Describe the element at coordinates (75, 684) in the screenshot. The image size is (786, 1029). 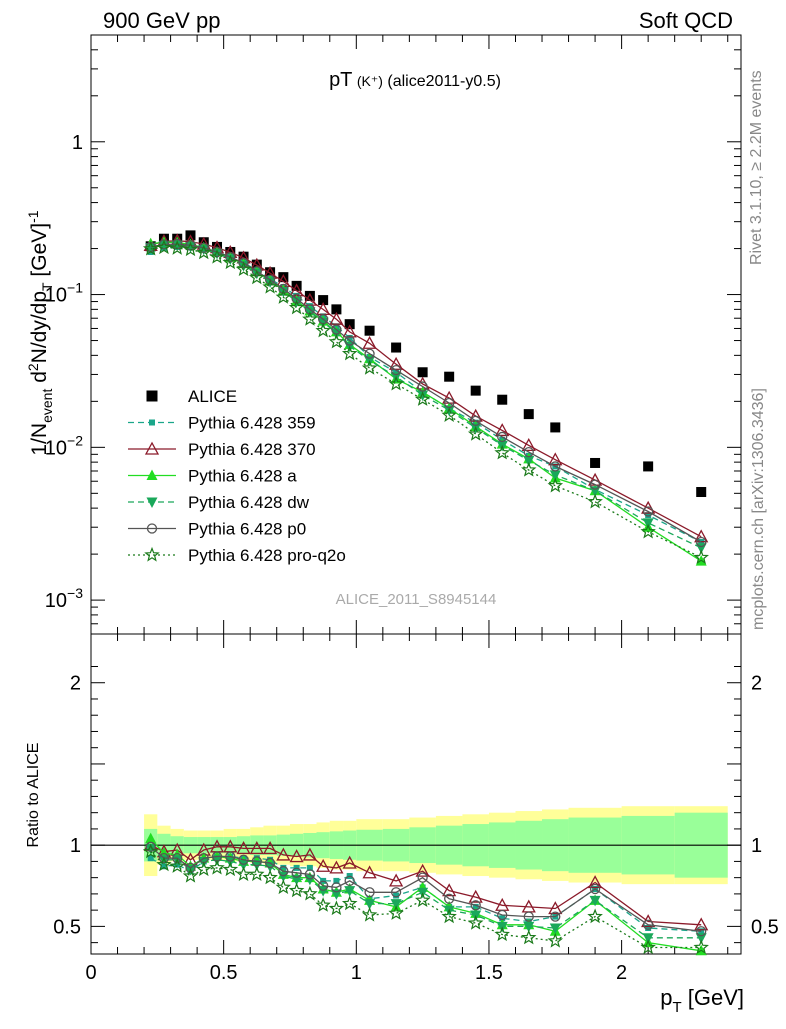
I see `ratio-ytick-label: 2` at that location.